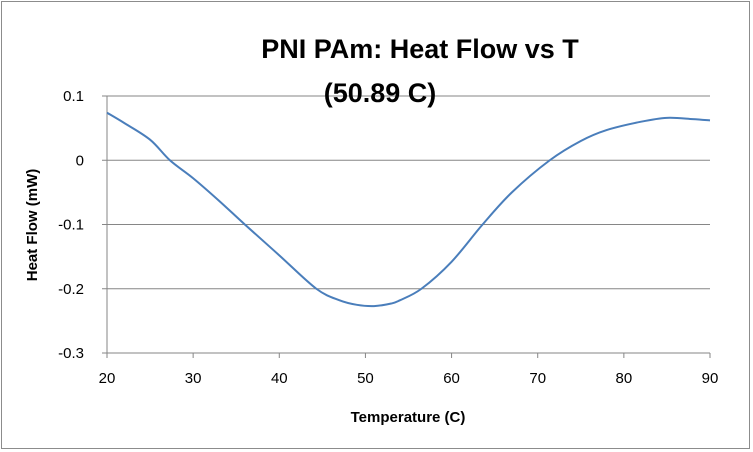 The width and height of the screenshot is (753, 452). What do you see at coordinates (537, 378) in the screenshot?
I see `x-tick-label: 70` at bounding box center [537, 378].